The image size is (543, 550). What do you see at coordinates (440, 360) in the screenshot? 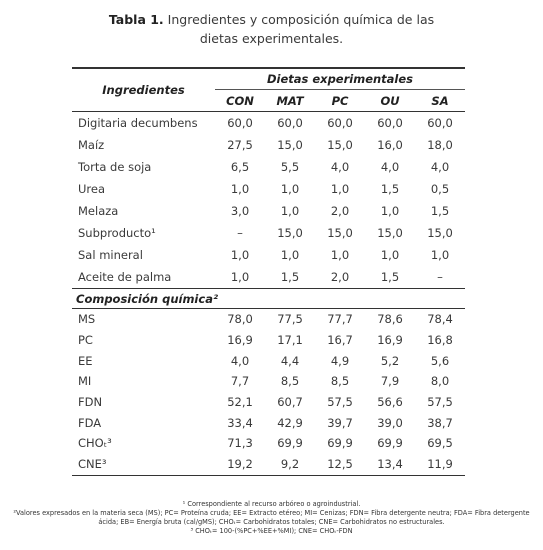
I see `cell: 5,6` at bounding box center [440, 360].